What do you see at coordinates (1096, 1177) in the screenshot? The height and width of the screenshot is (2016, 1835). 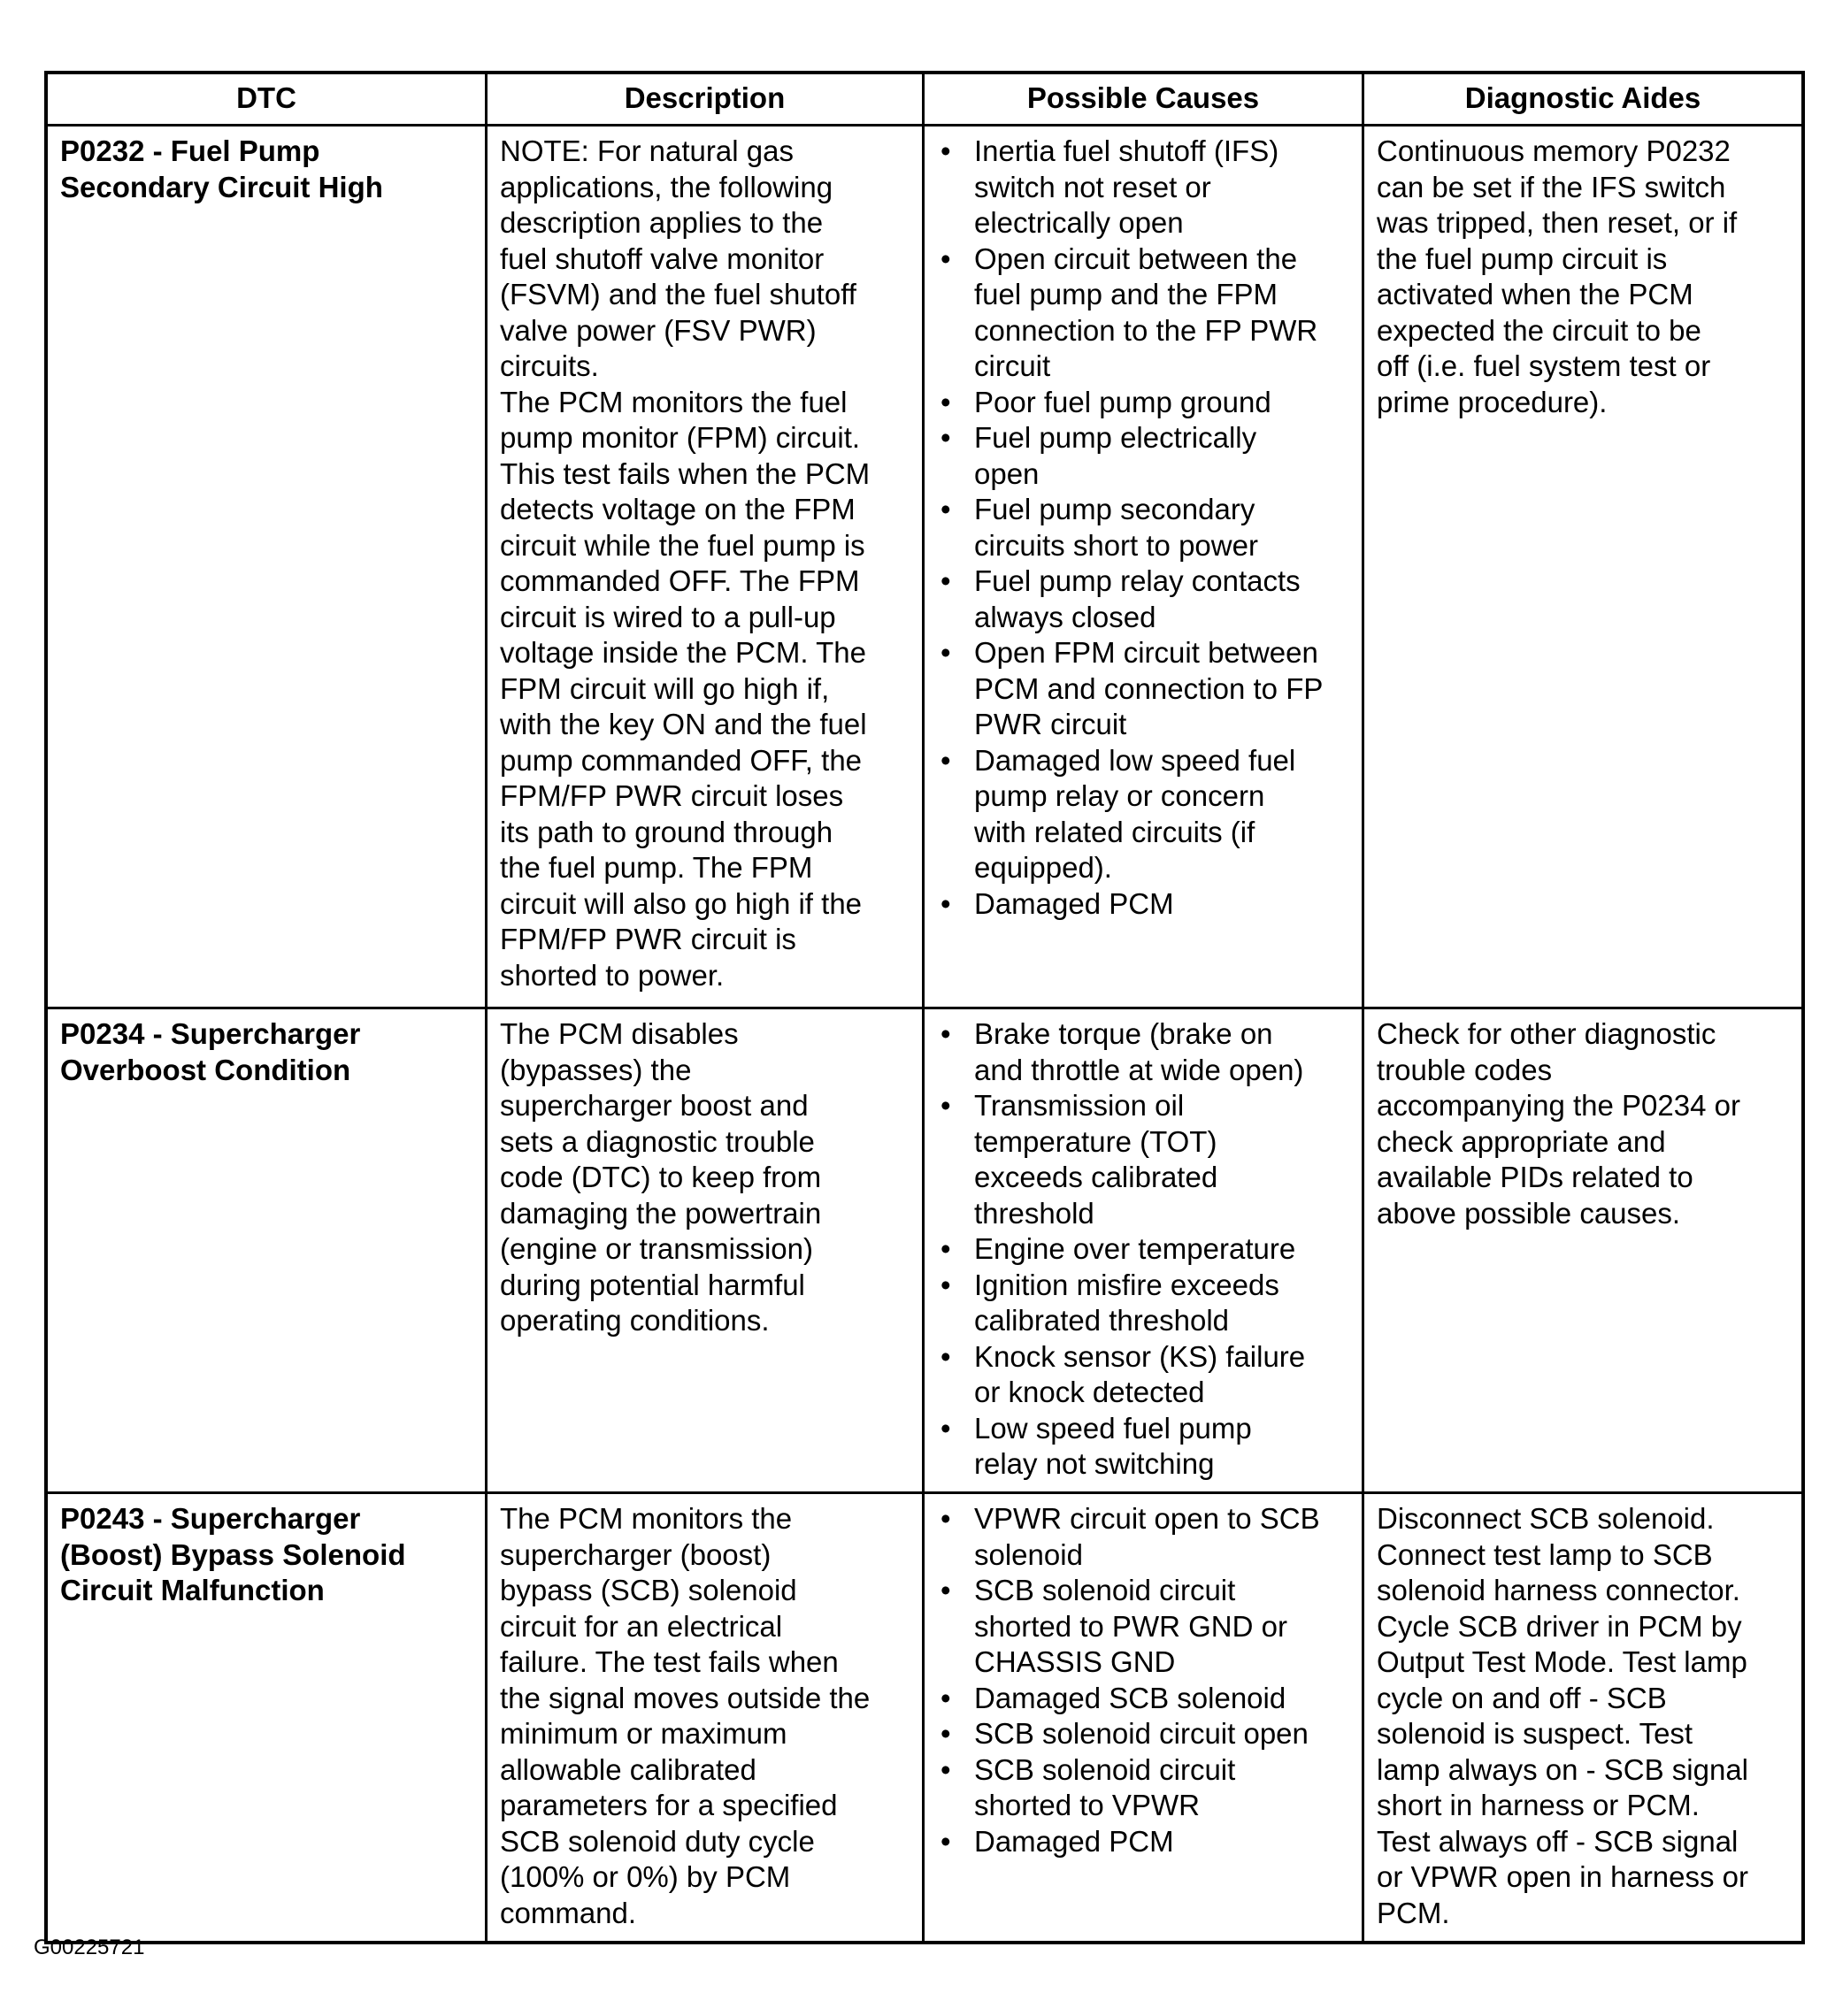 I see `text-line: exceeds calibrated` at bounding box center [1096, 1177].